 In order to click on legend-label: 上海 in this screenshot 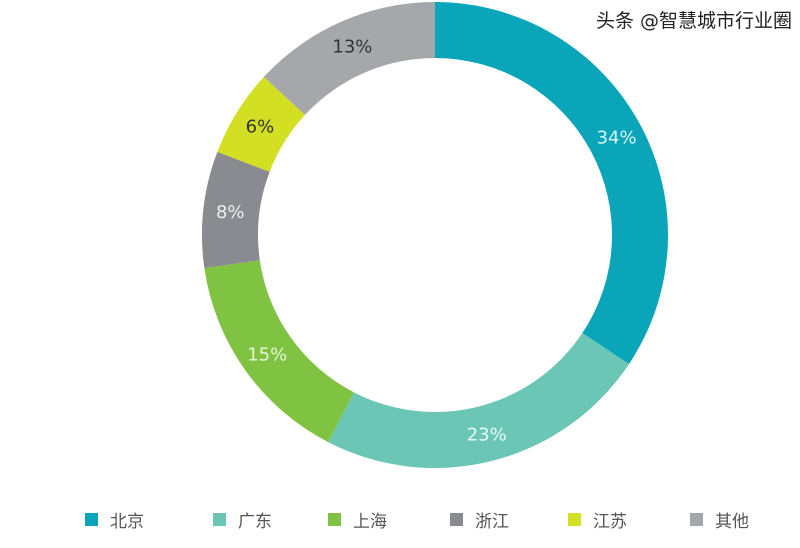, I will do `click(370, 522)`.